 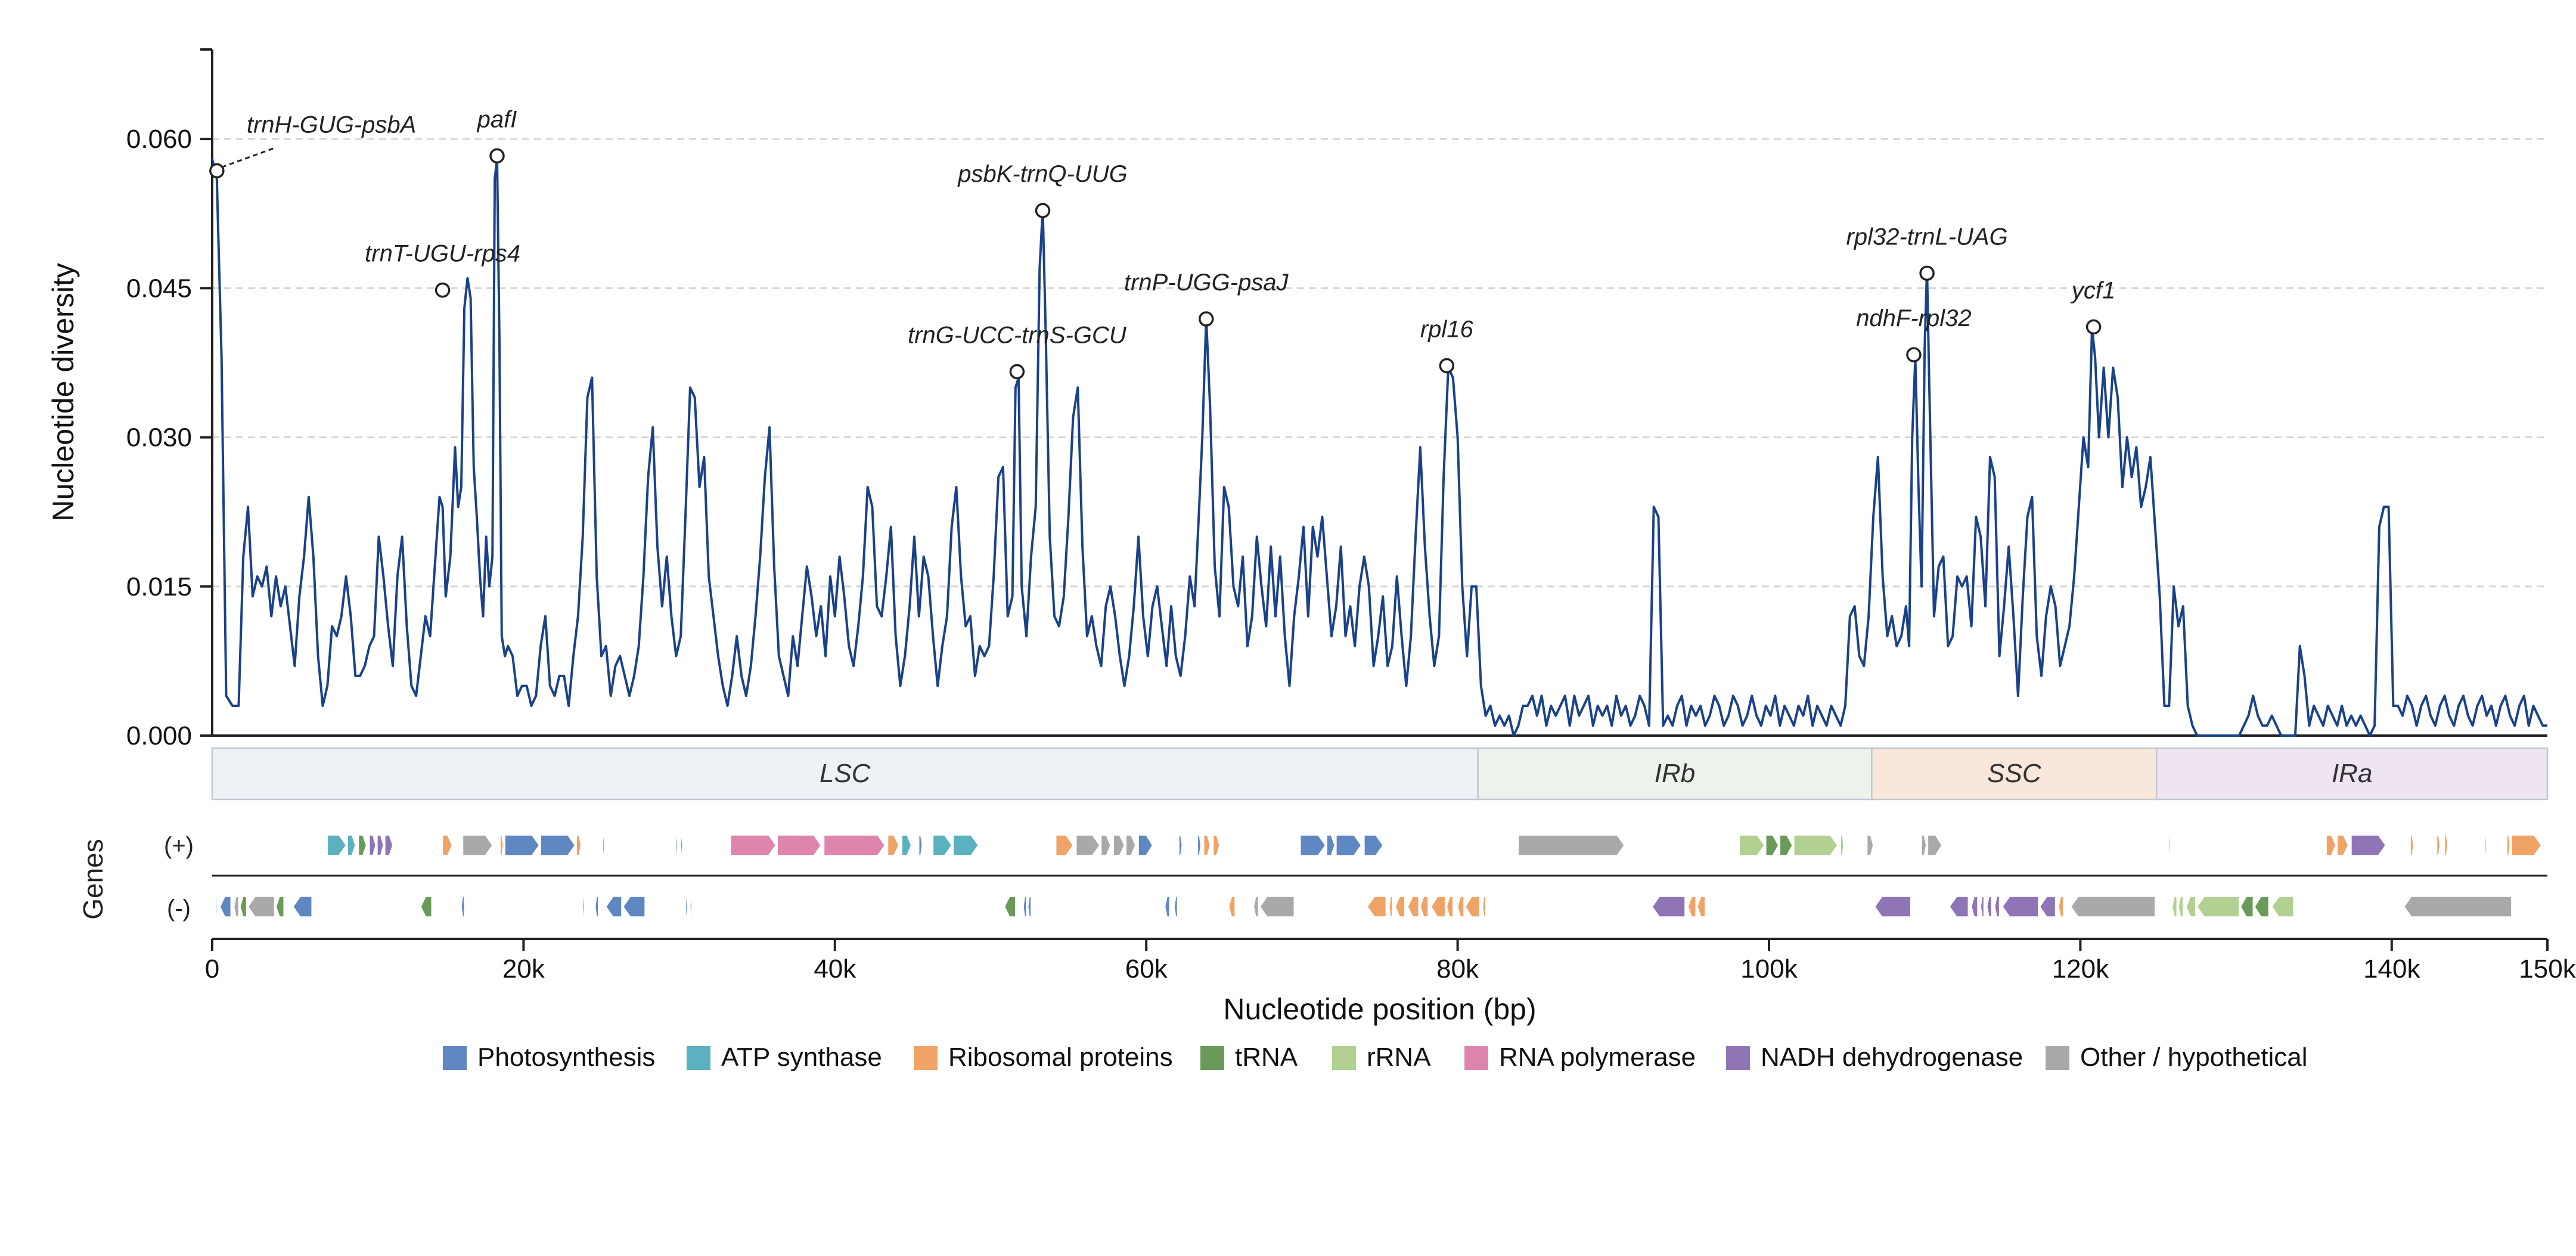 I want to click on legend-label: NADH dehydrogenase, so click(x=1892, y=1057).